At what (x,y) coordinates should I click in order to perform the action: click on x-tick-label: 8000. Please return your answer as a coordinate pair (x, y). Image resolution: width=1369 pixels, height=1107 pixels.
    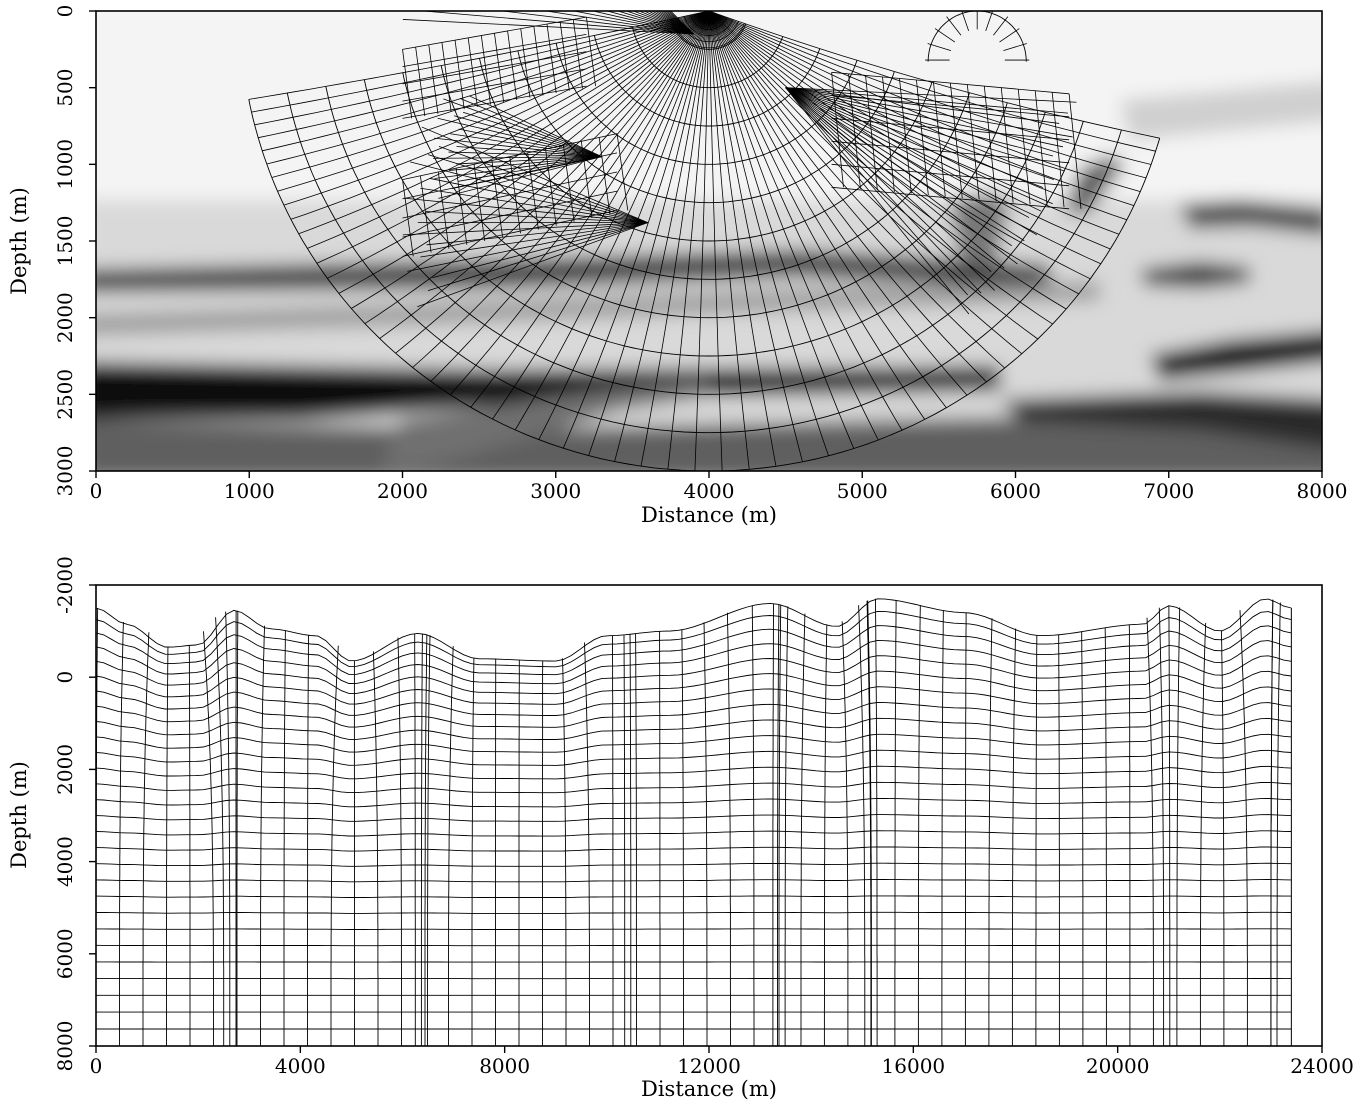
    Looking at the image, I should click on (504, 1066).